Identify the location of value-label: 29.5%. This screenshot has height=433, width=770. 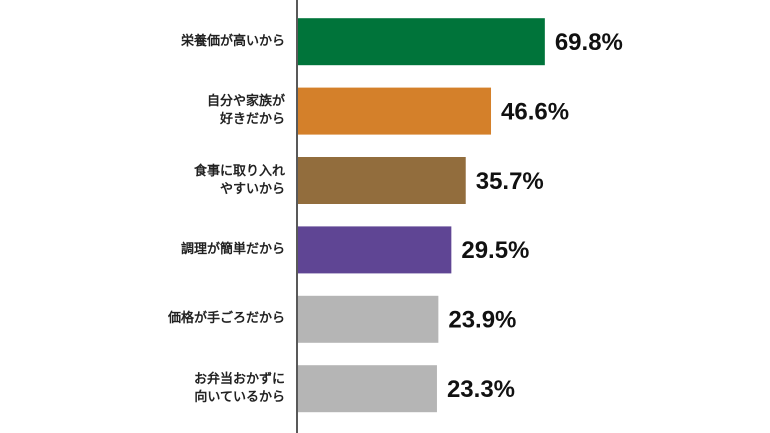
(495, 250).